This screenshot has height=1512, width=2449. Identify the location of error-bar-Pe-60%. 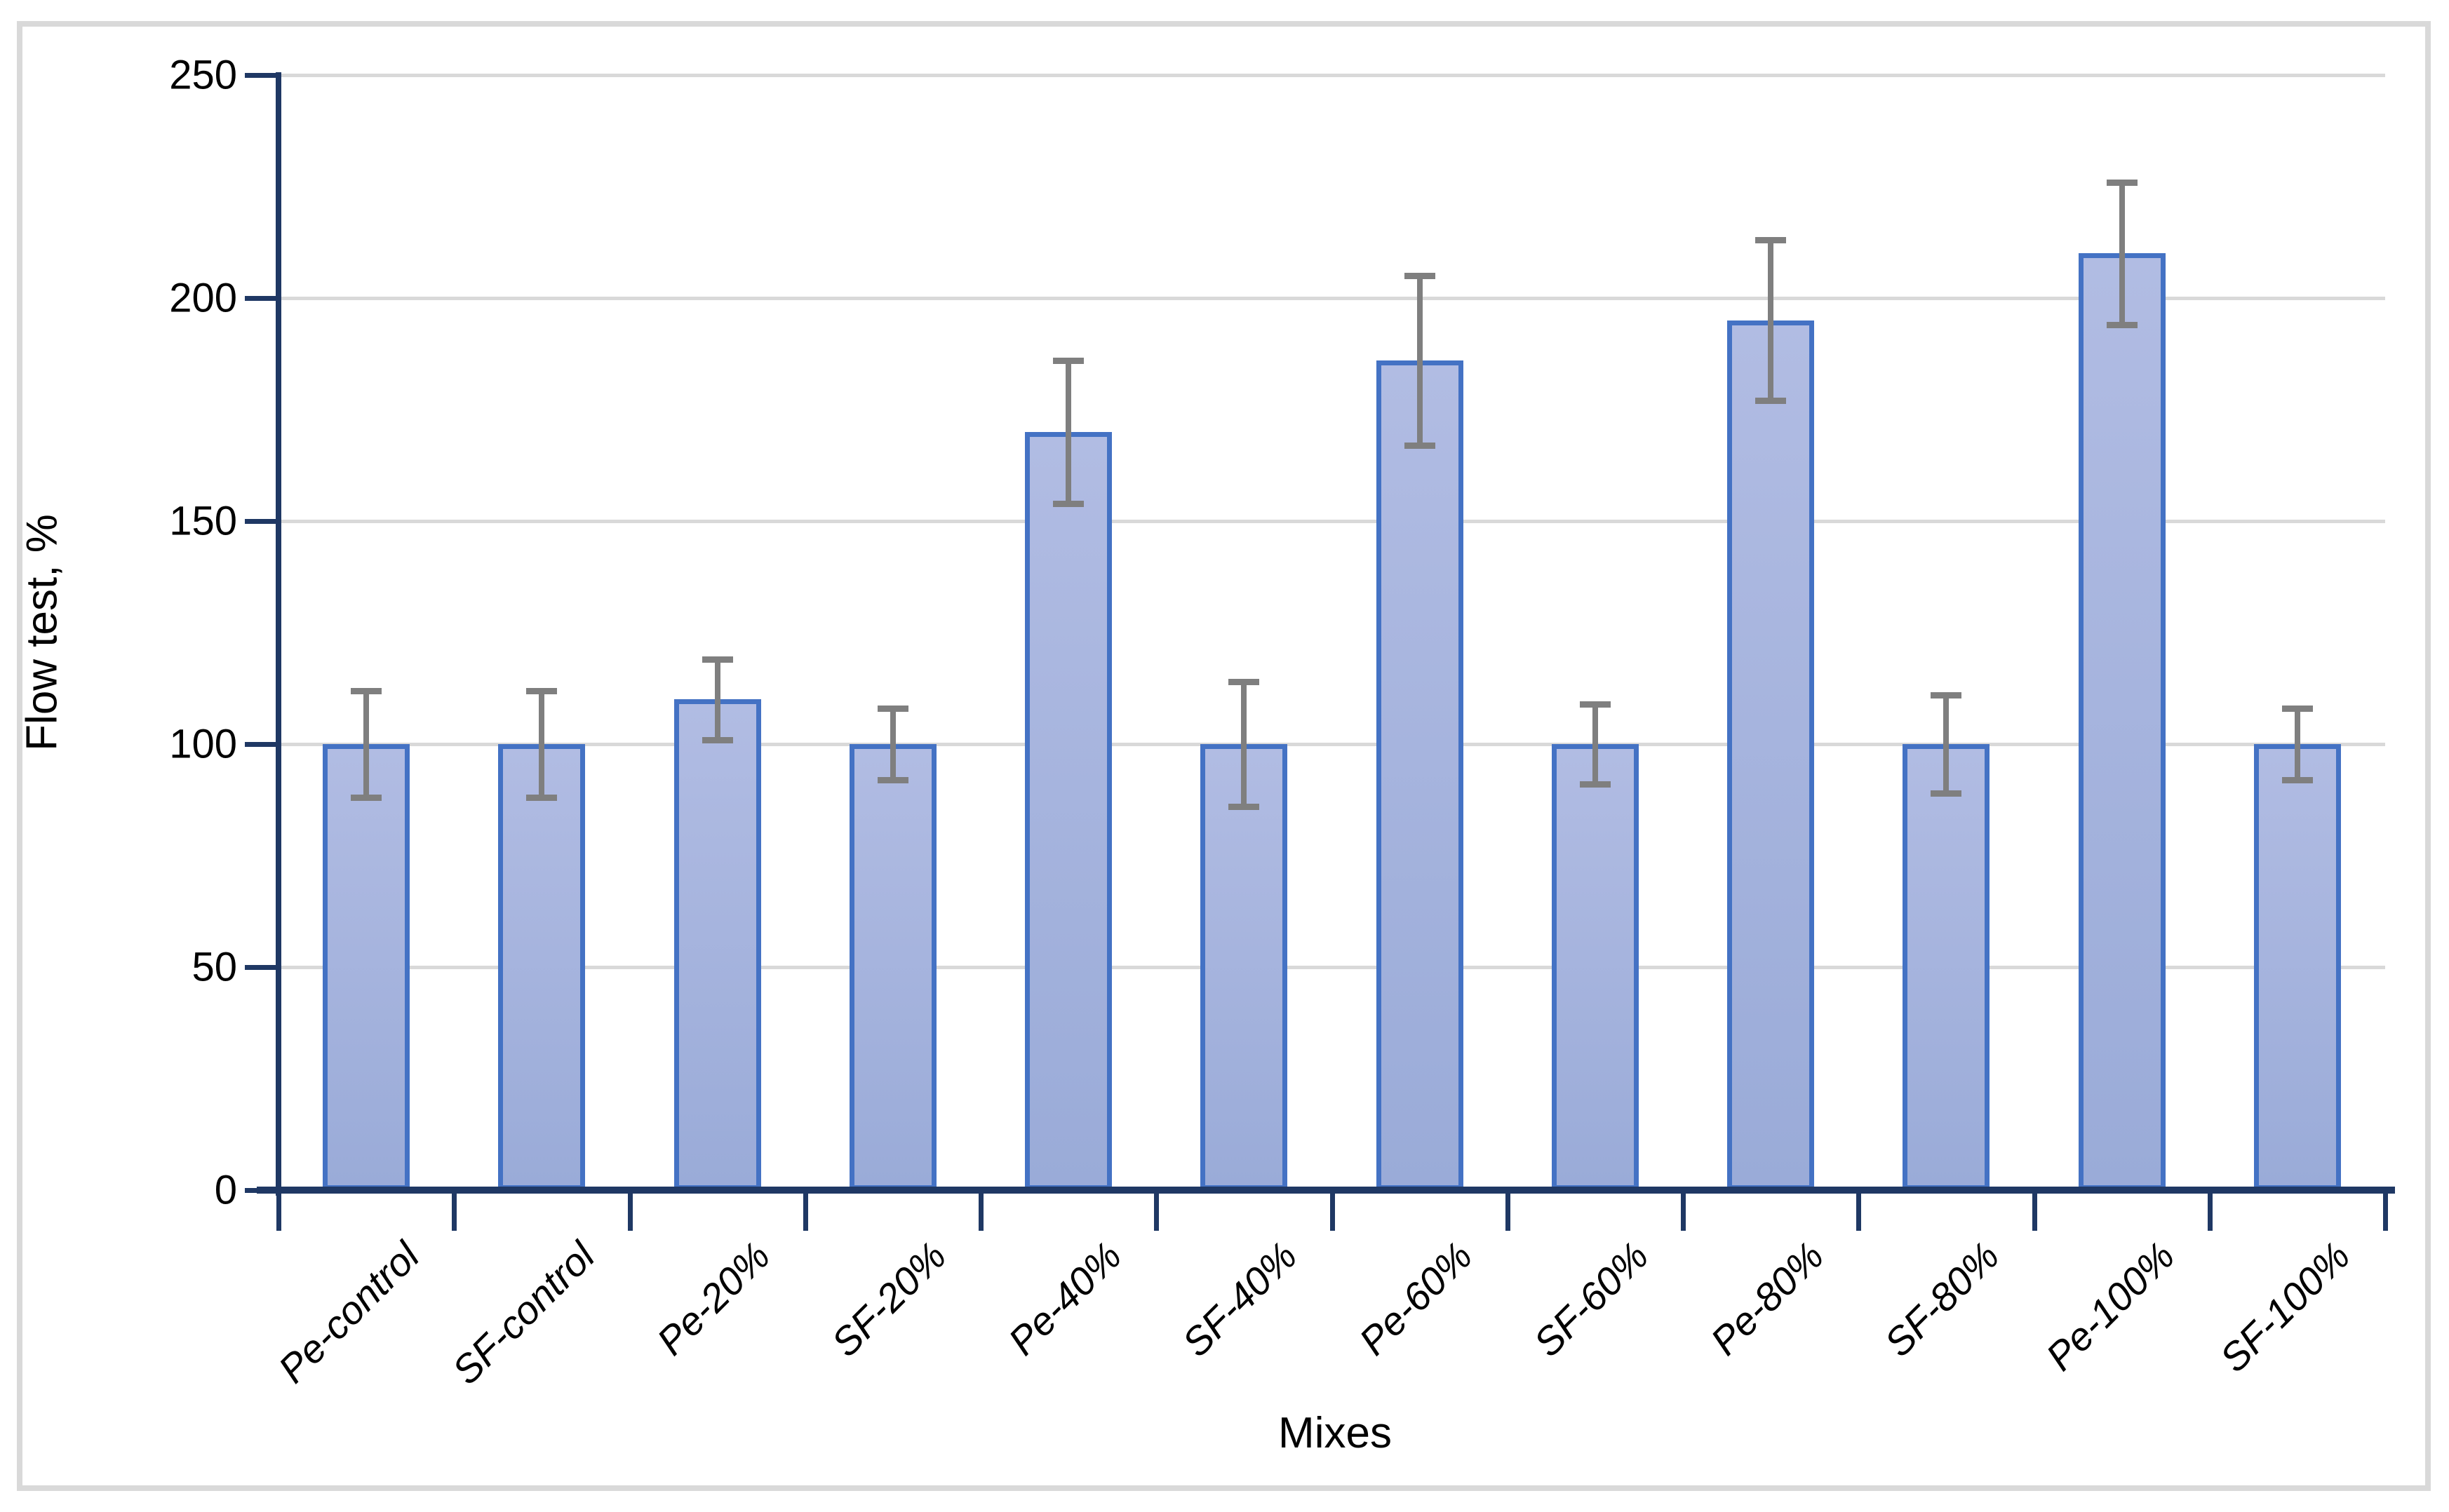
(1420, 360).